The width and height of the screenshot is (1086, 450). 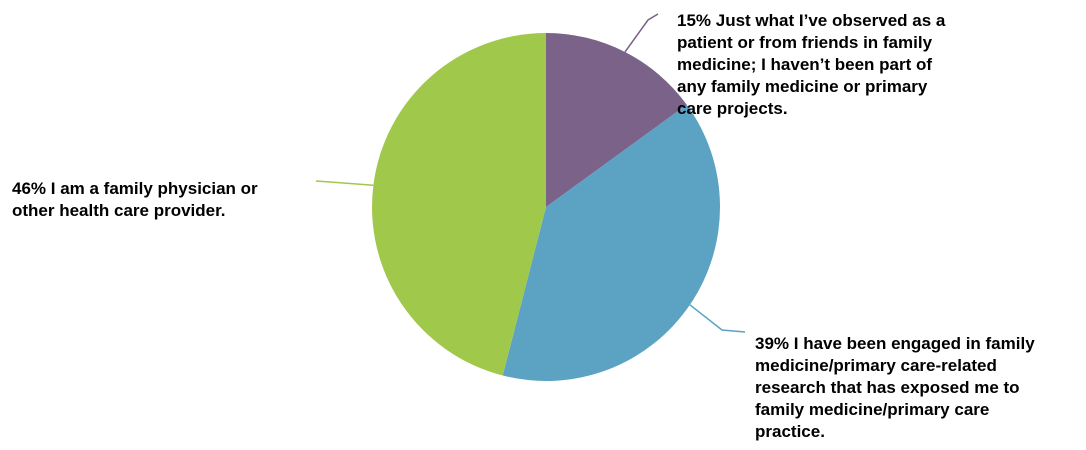 What do you see at coordinates (732, 108) in the screenshot?
I see `slice-label-line: care projects.` at bounding box center [732, 108].